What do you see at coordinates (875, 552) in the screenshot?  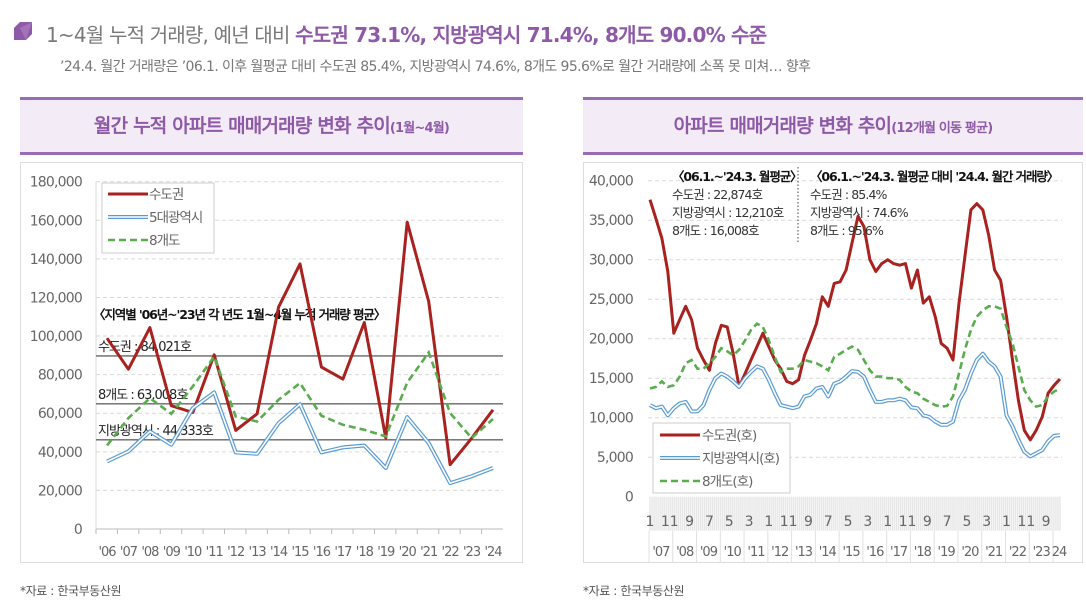 I see `right-year-tick-label: '16` at bounding box center [875, 552].